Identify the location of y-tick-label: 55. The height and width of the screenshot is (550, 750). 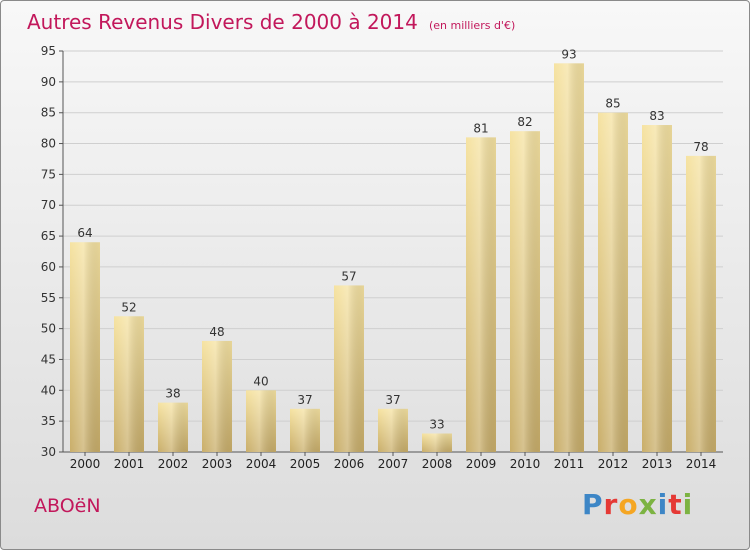
(48, 298).